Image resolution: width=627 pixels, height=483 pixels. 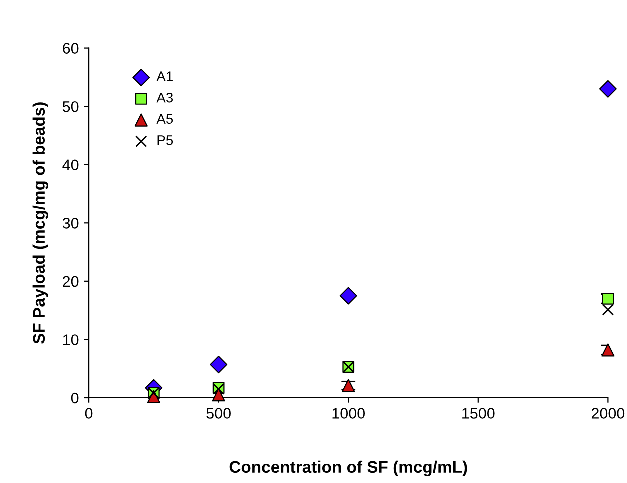 I want to click on x-axis-title: Concentration of SF (mcg/mL), so click(x=349, y=468).